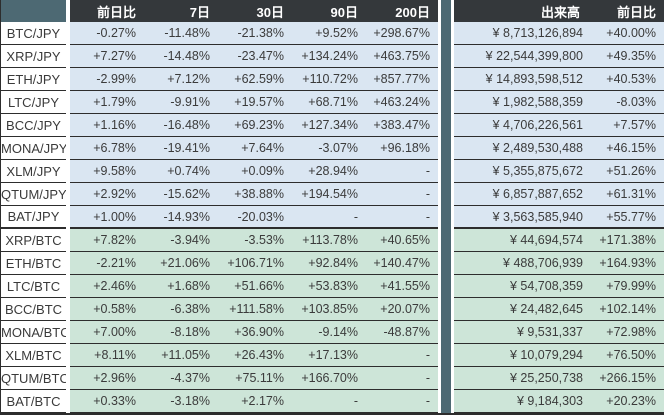  Describe the element at coordinates (255, 401) in the screenshot. I see `cell-30d: +2.17%` at that location.